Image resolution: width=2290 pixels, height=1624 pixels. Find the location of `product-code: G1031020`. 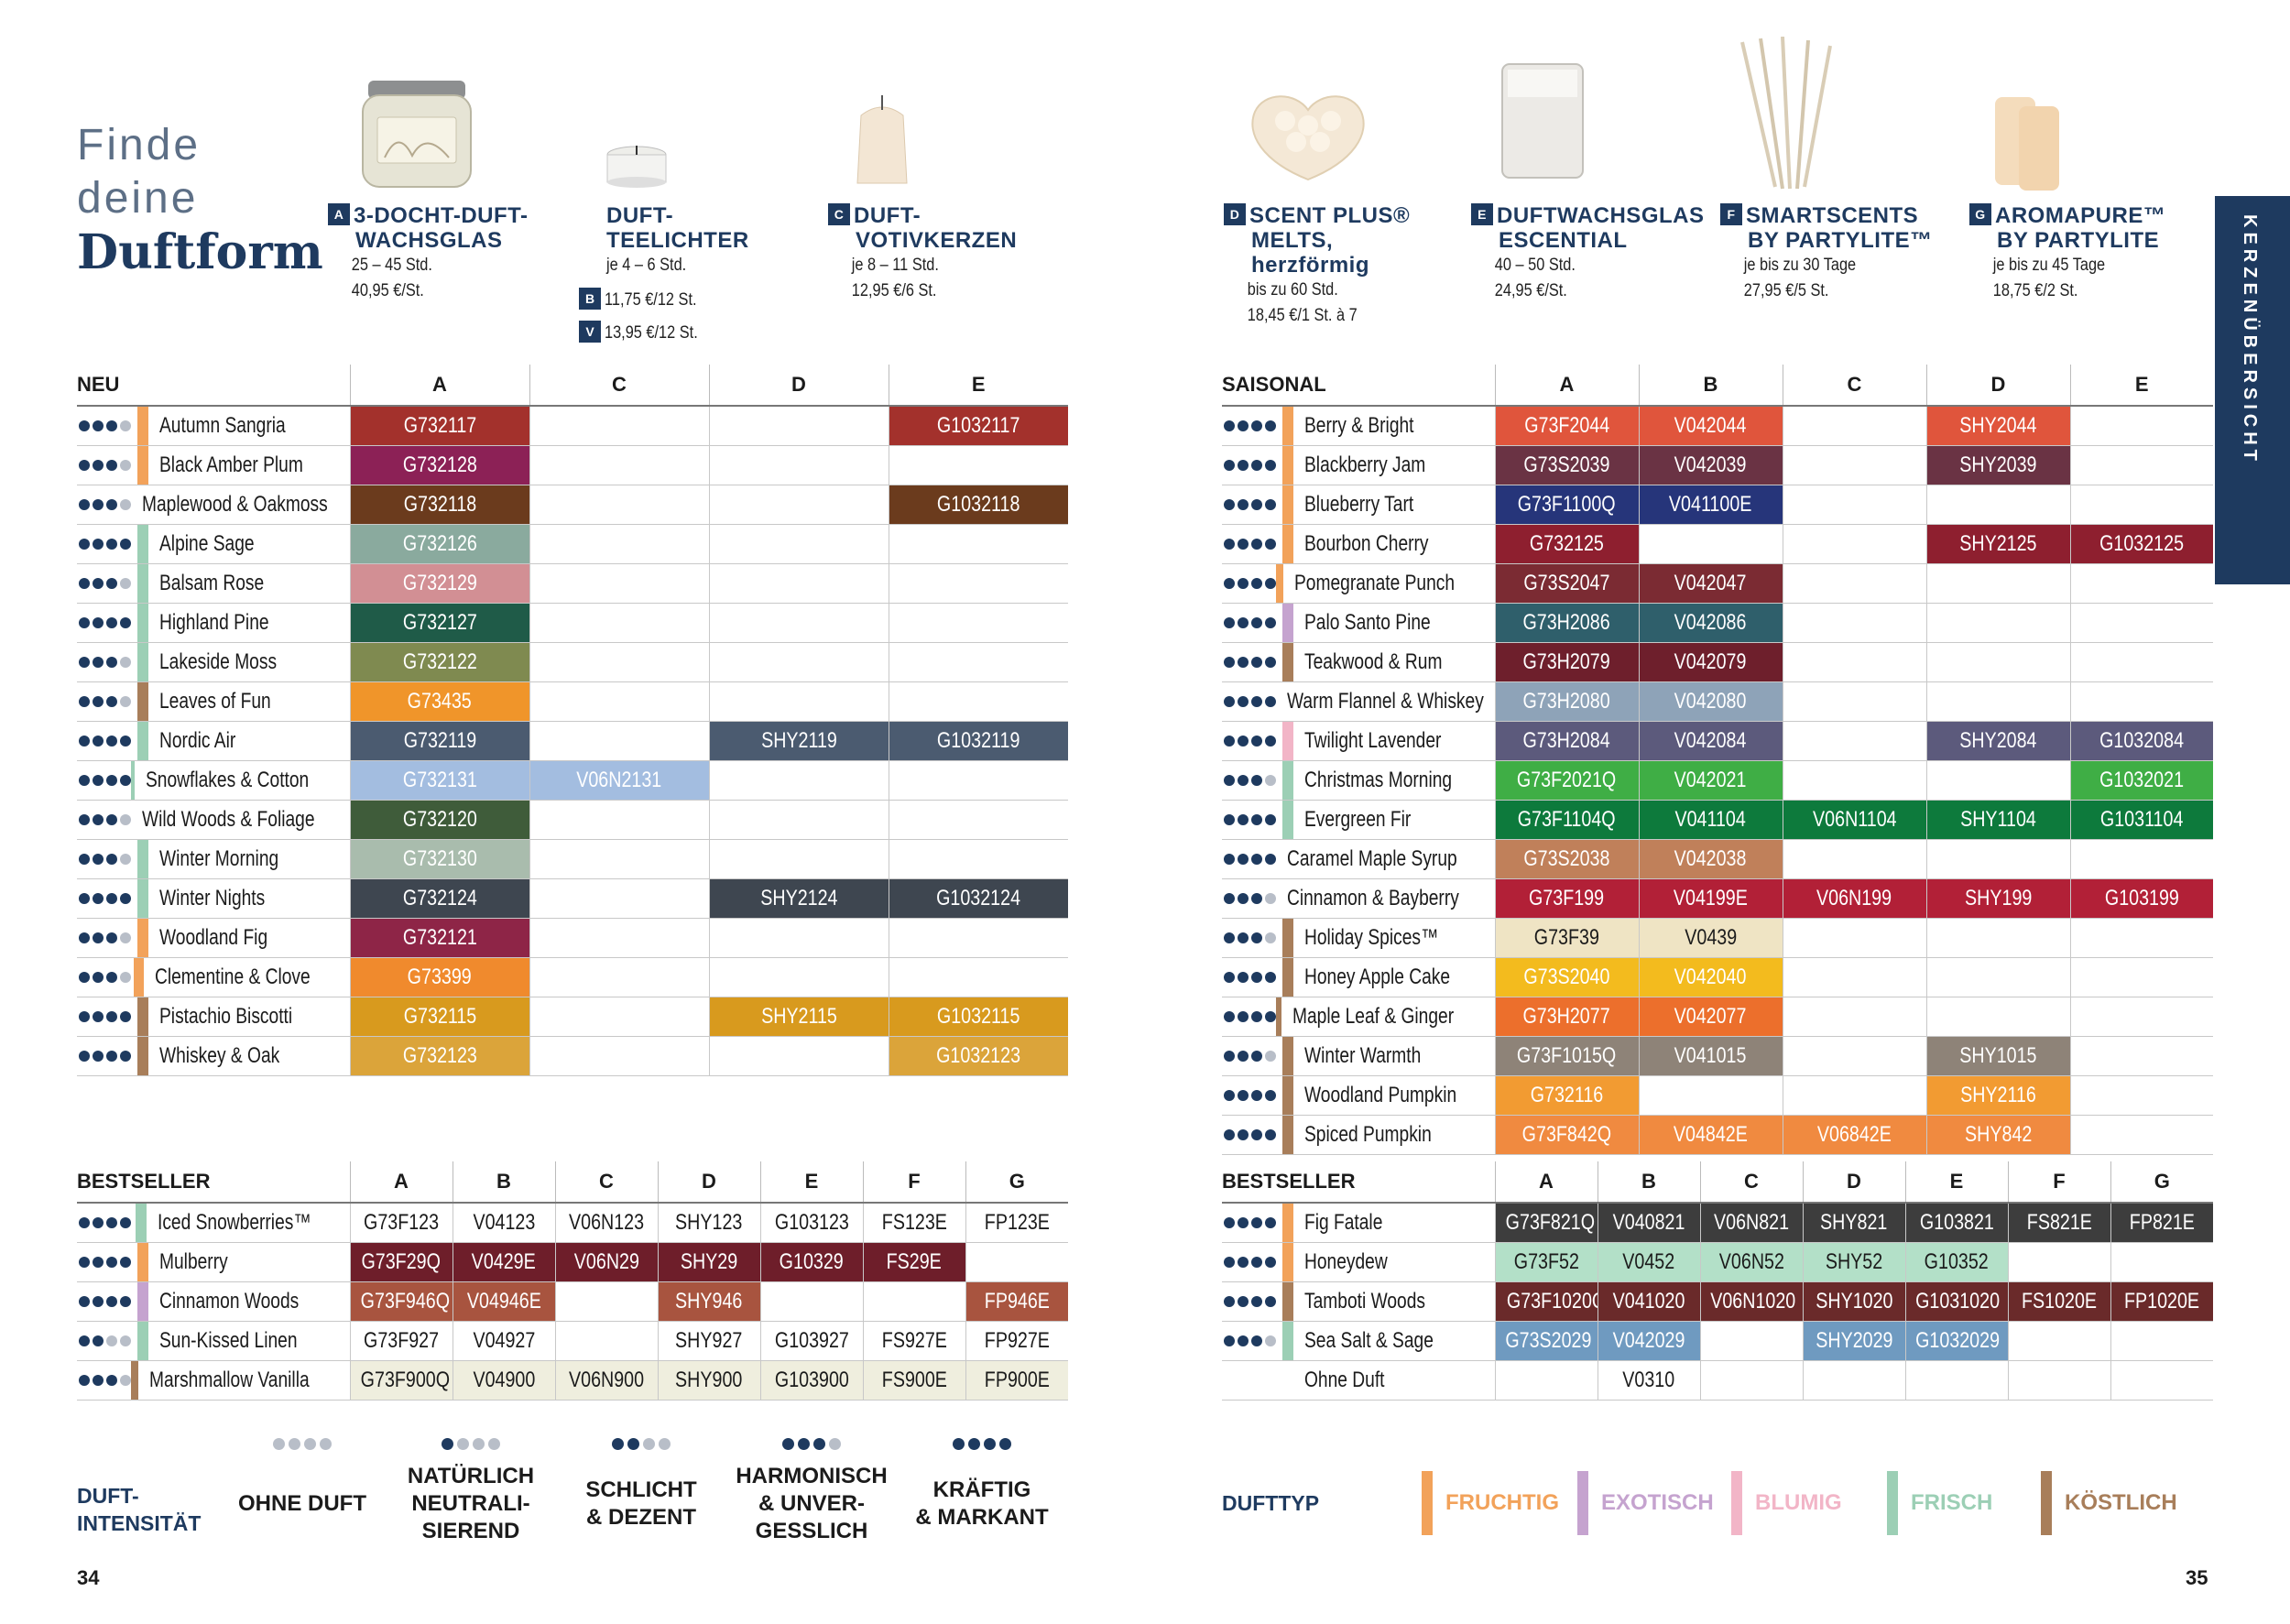

product-code: G1031020 is located at coordinates (1957, 1301).